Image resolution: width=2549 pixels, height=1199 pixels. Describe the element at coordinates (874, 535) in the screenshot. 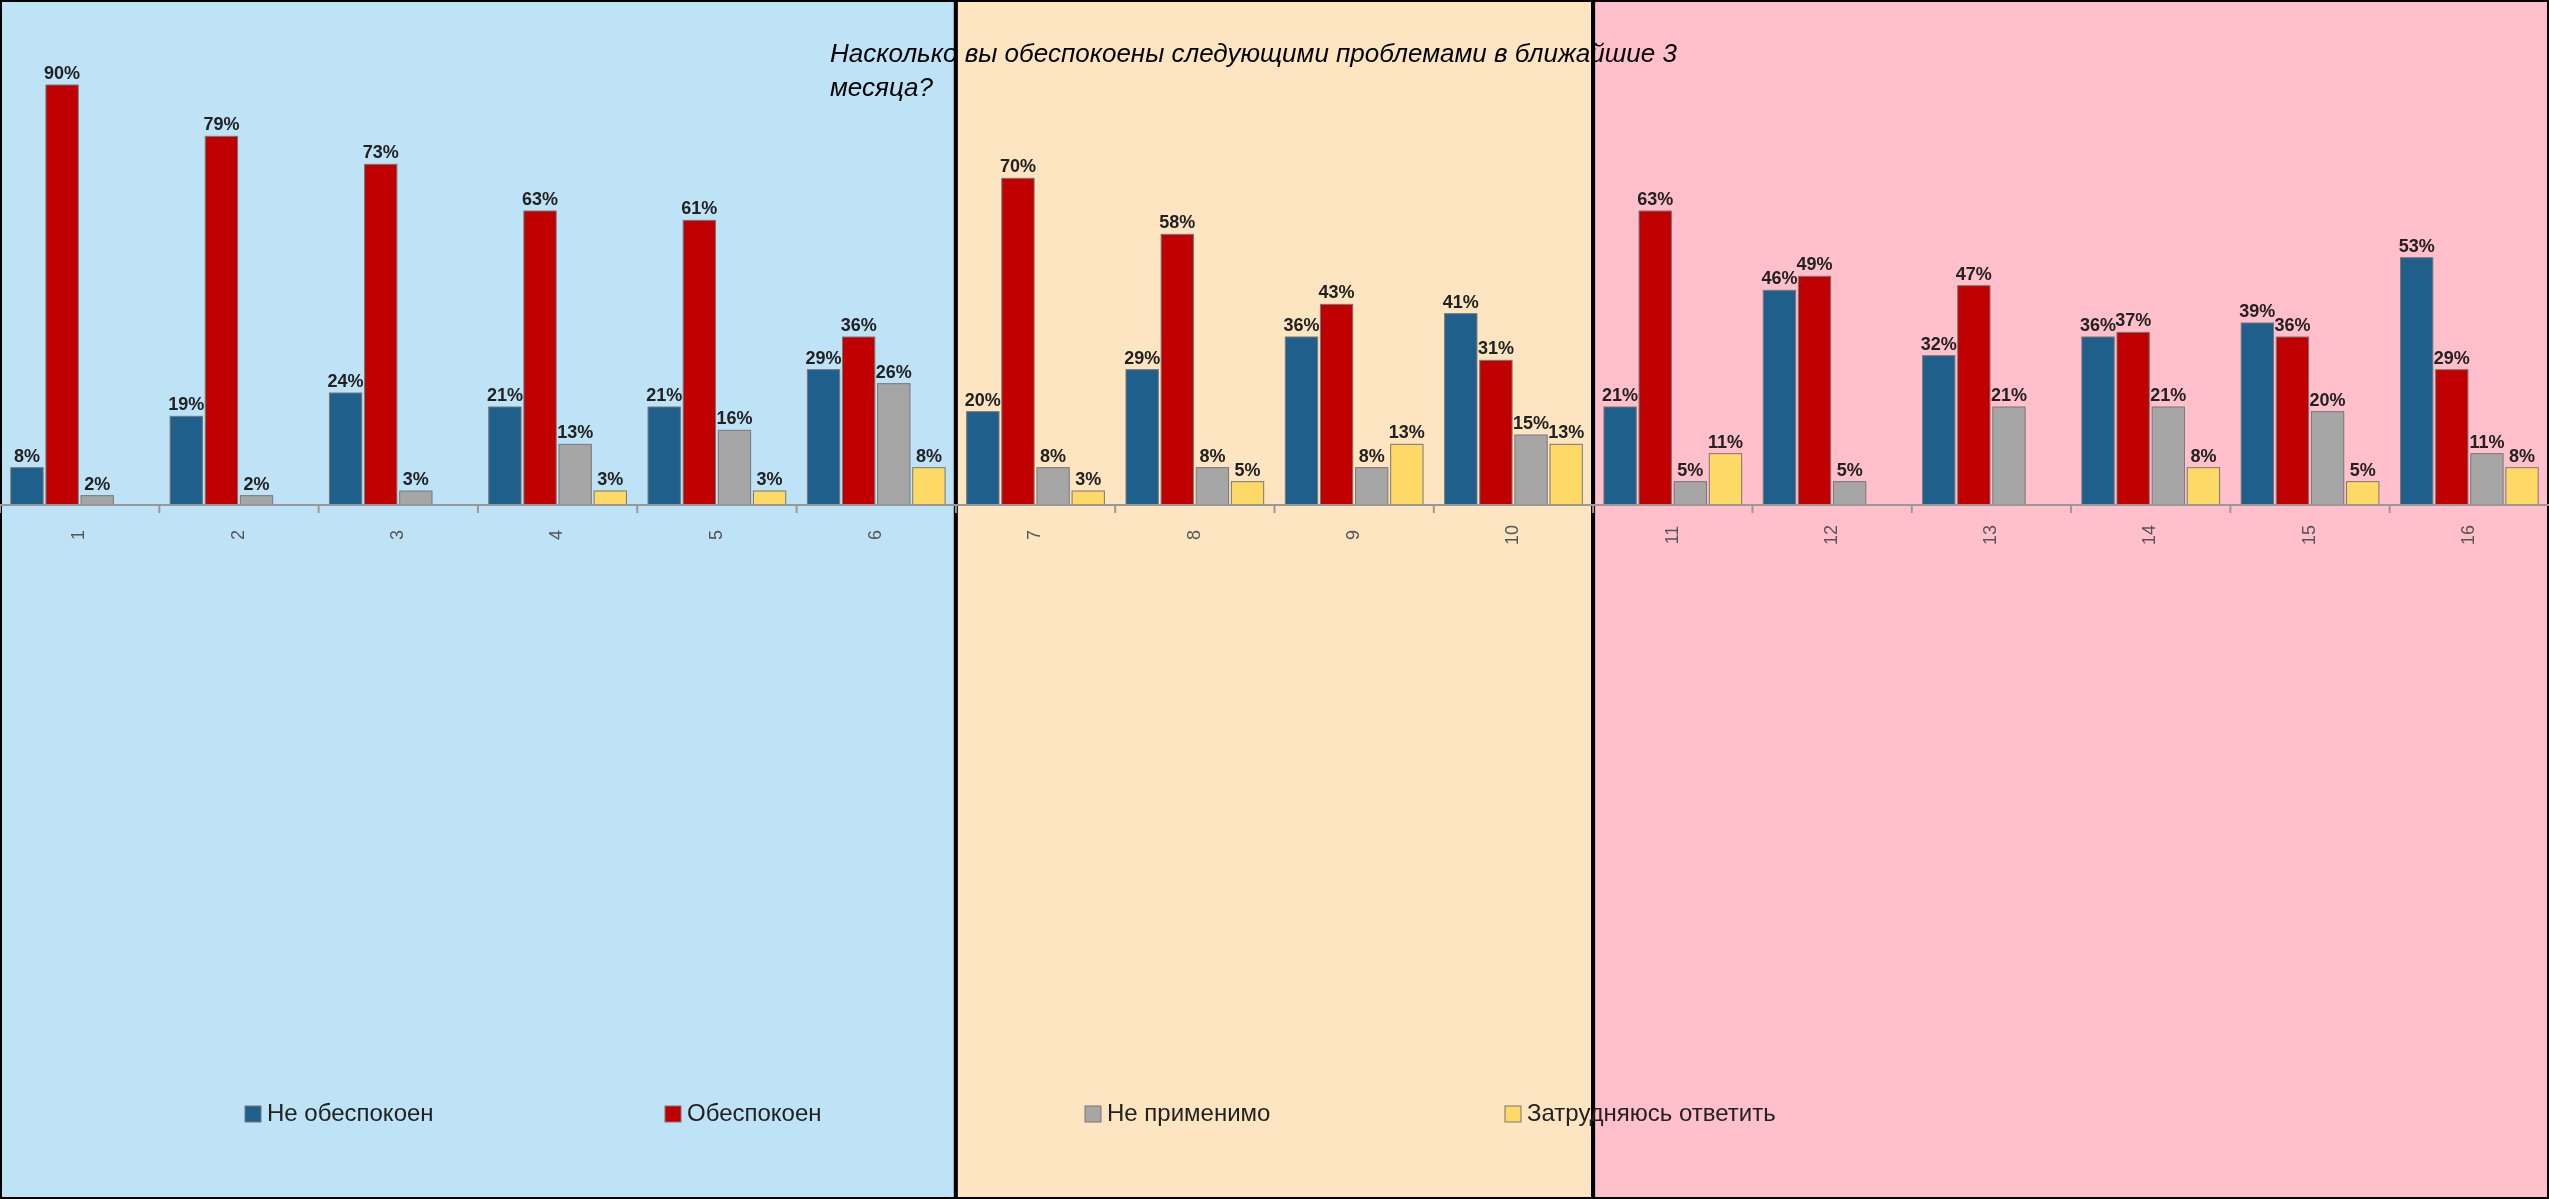

I see `x-tick-label: 6` at that location.